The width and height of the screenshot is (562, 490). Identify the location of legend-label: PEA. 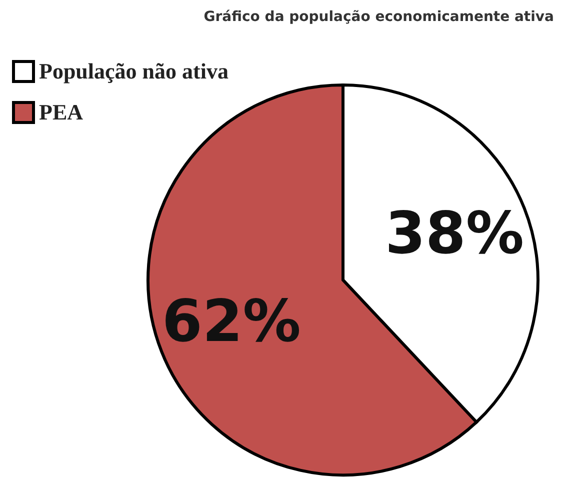
(61, 112).